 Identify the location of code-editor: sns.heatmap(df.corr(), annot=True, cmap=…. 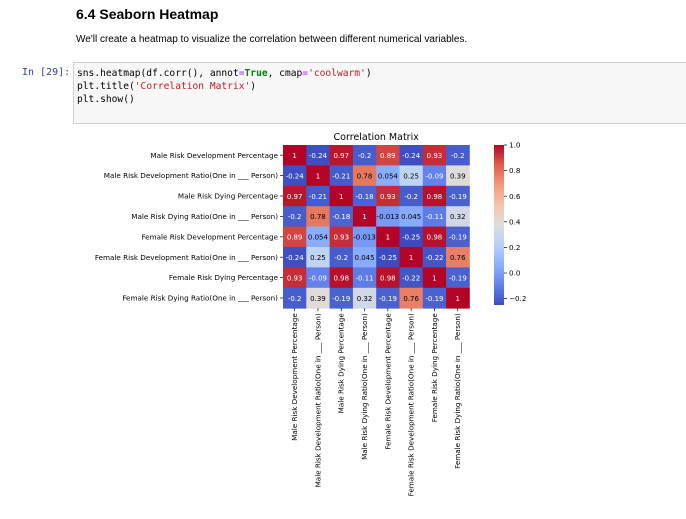
(224, 86).